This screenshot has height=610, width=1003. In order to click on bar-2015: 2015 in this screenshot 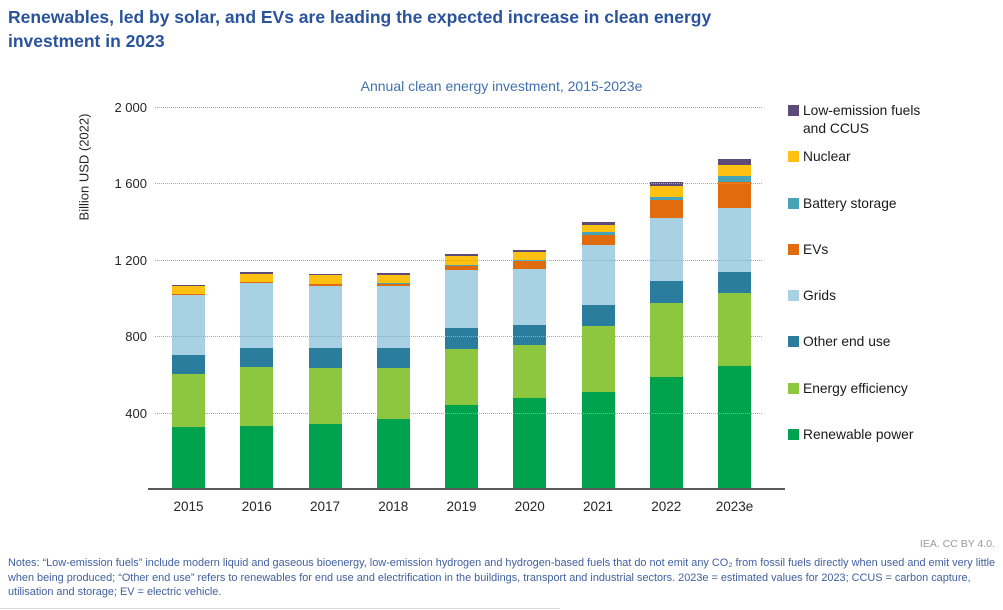, I will do `click(188, 399)`.